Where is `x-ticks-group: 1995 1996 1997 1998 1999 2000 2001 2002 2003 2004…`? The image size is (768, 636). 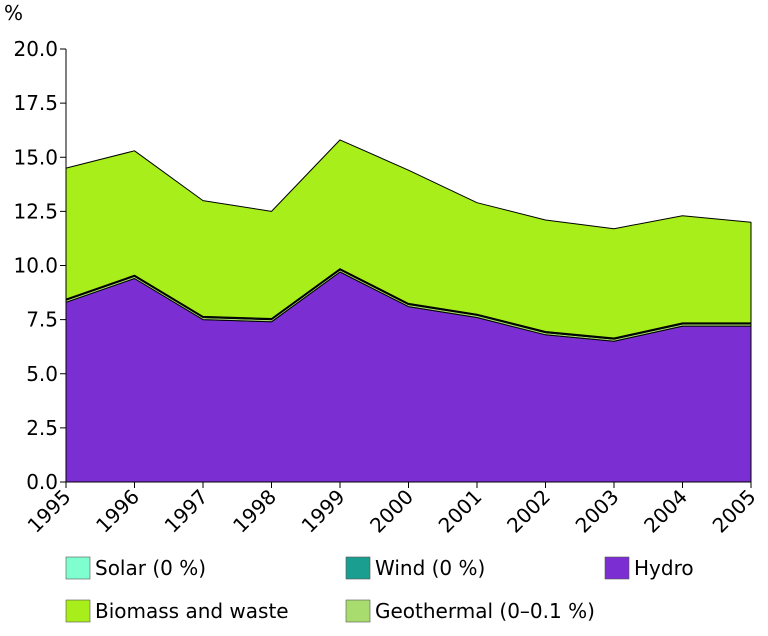
x-ticks-group: 1995 1996 1997 1998 1999 2000 2001 2002 2003 2004… is located at coordinates (392, 510).